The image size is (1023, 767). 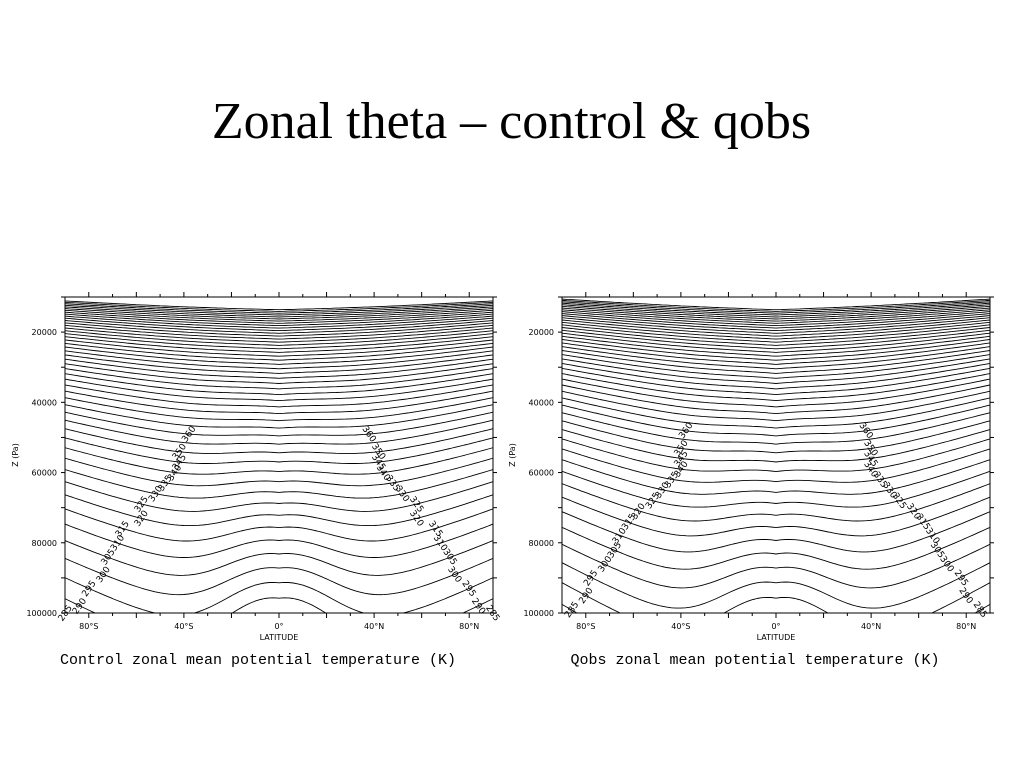 What do you see at coordinates (686, 431) in the screenshot?
I see `contour-label: 360` at bounding box center [686, 431].